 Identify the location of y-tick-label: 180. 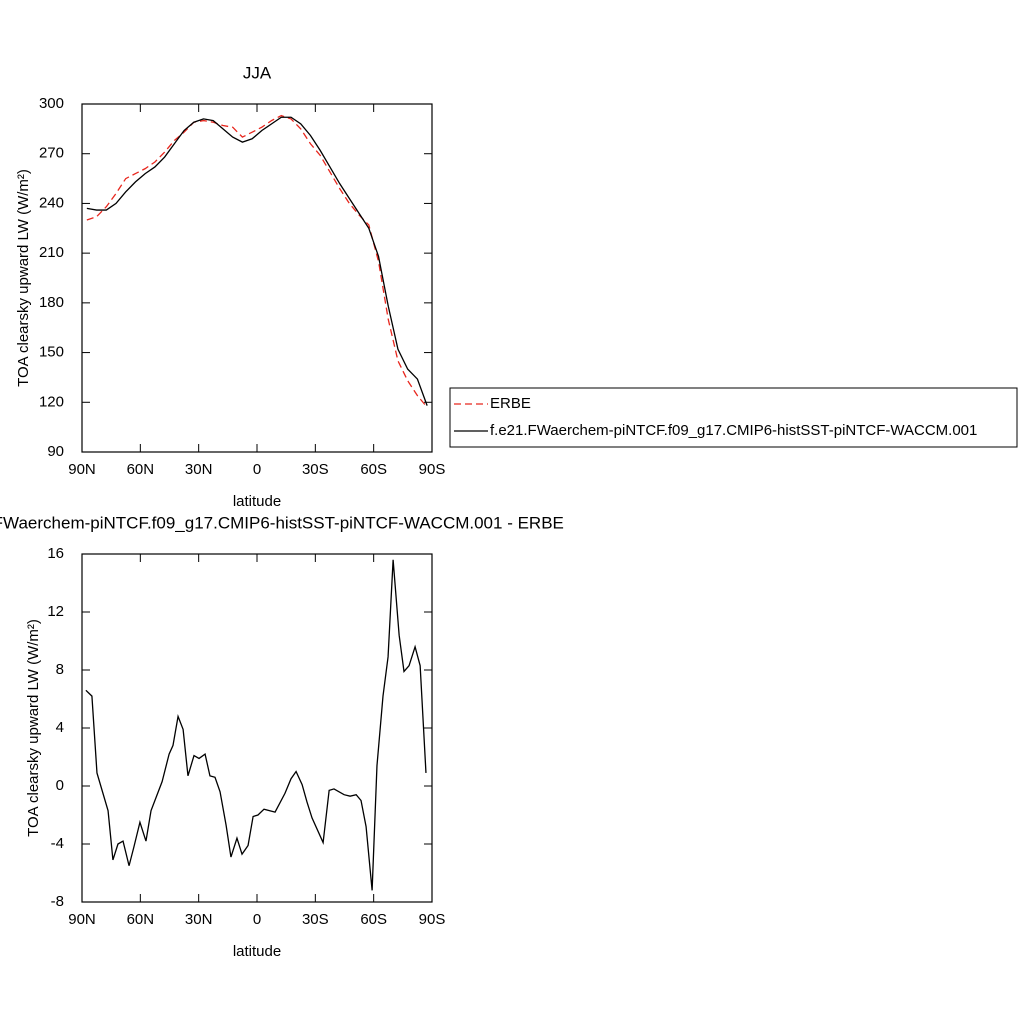
(51, 302).